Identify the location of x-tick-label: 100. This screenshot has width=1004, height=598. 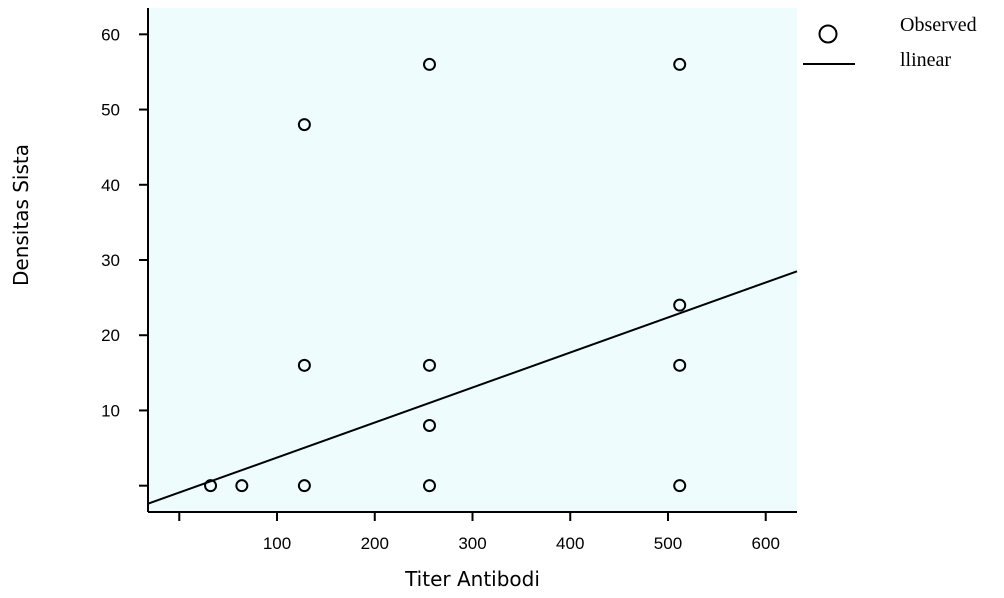
(277, 543).